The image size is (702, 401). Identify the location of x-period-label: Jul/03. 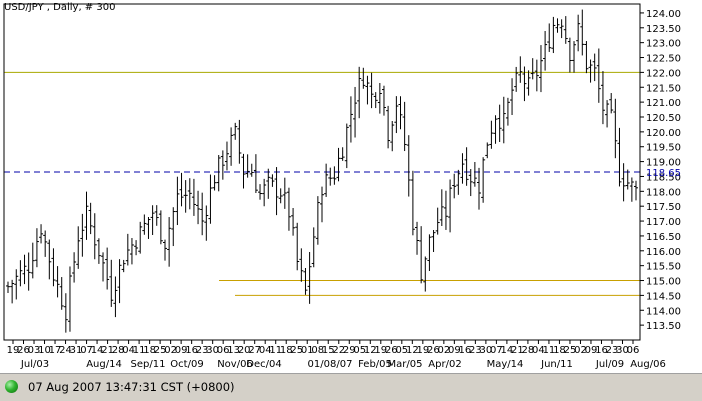
(34, 364).